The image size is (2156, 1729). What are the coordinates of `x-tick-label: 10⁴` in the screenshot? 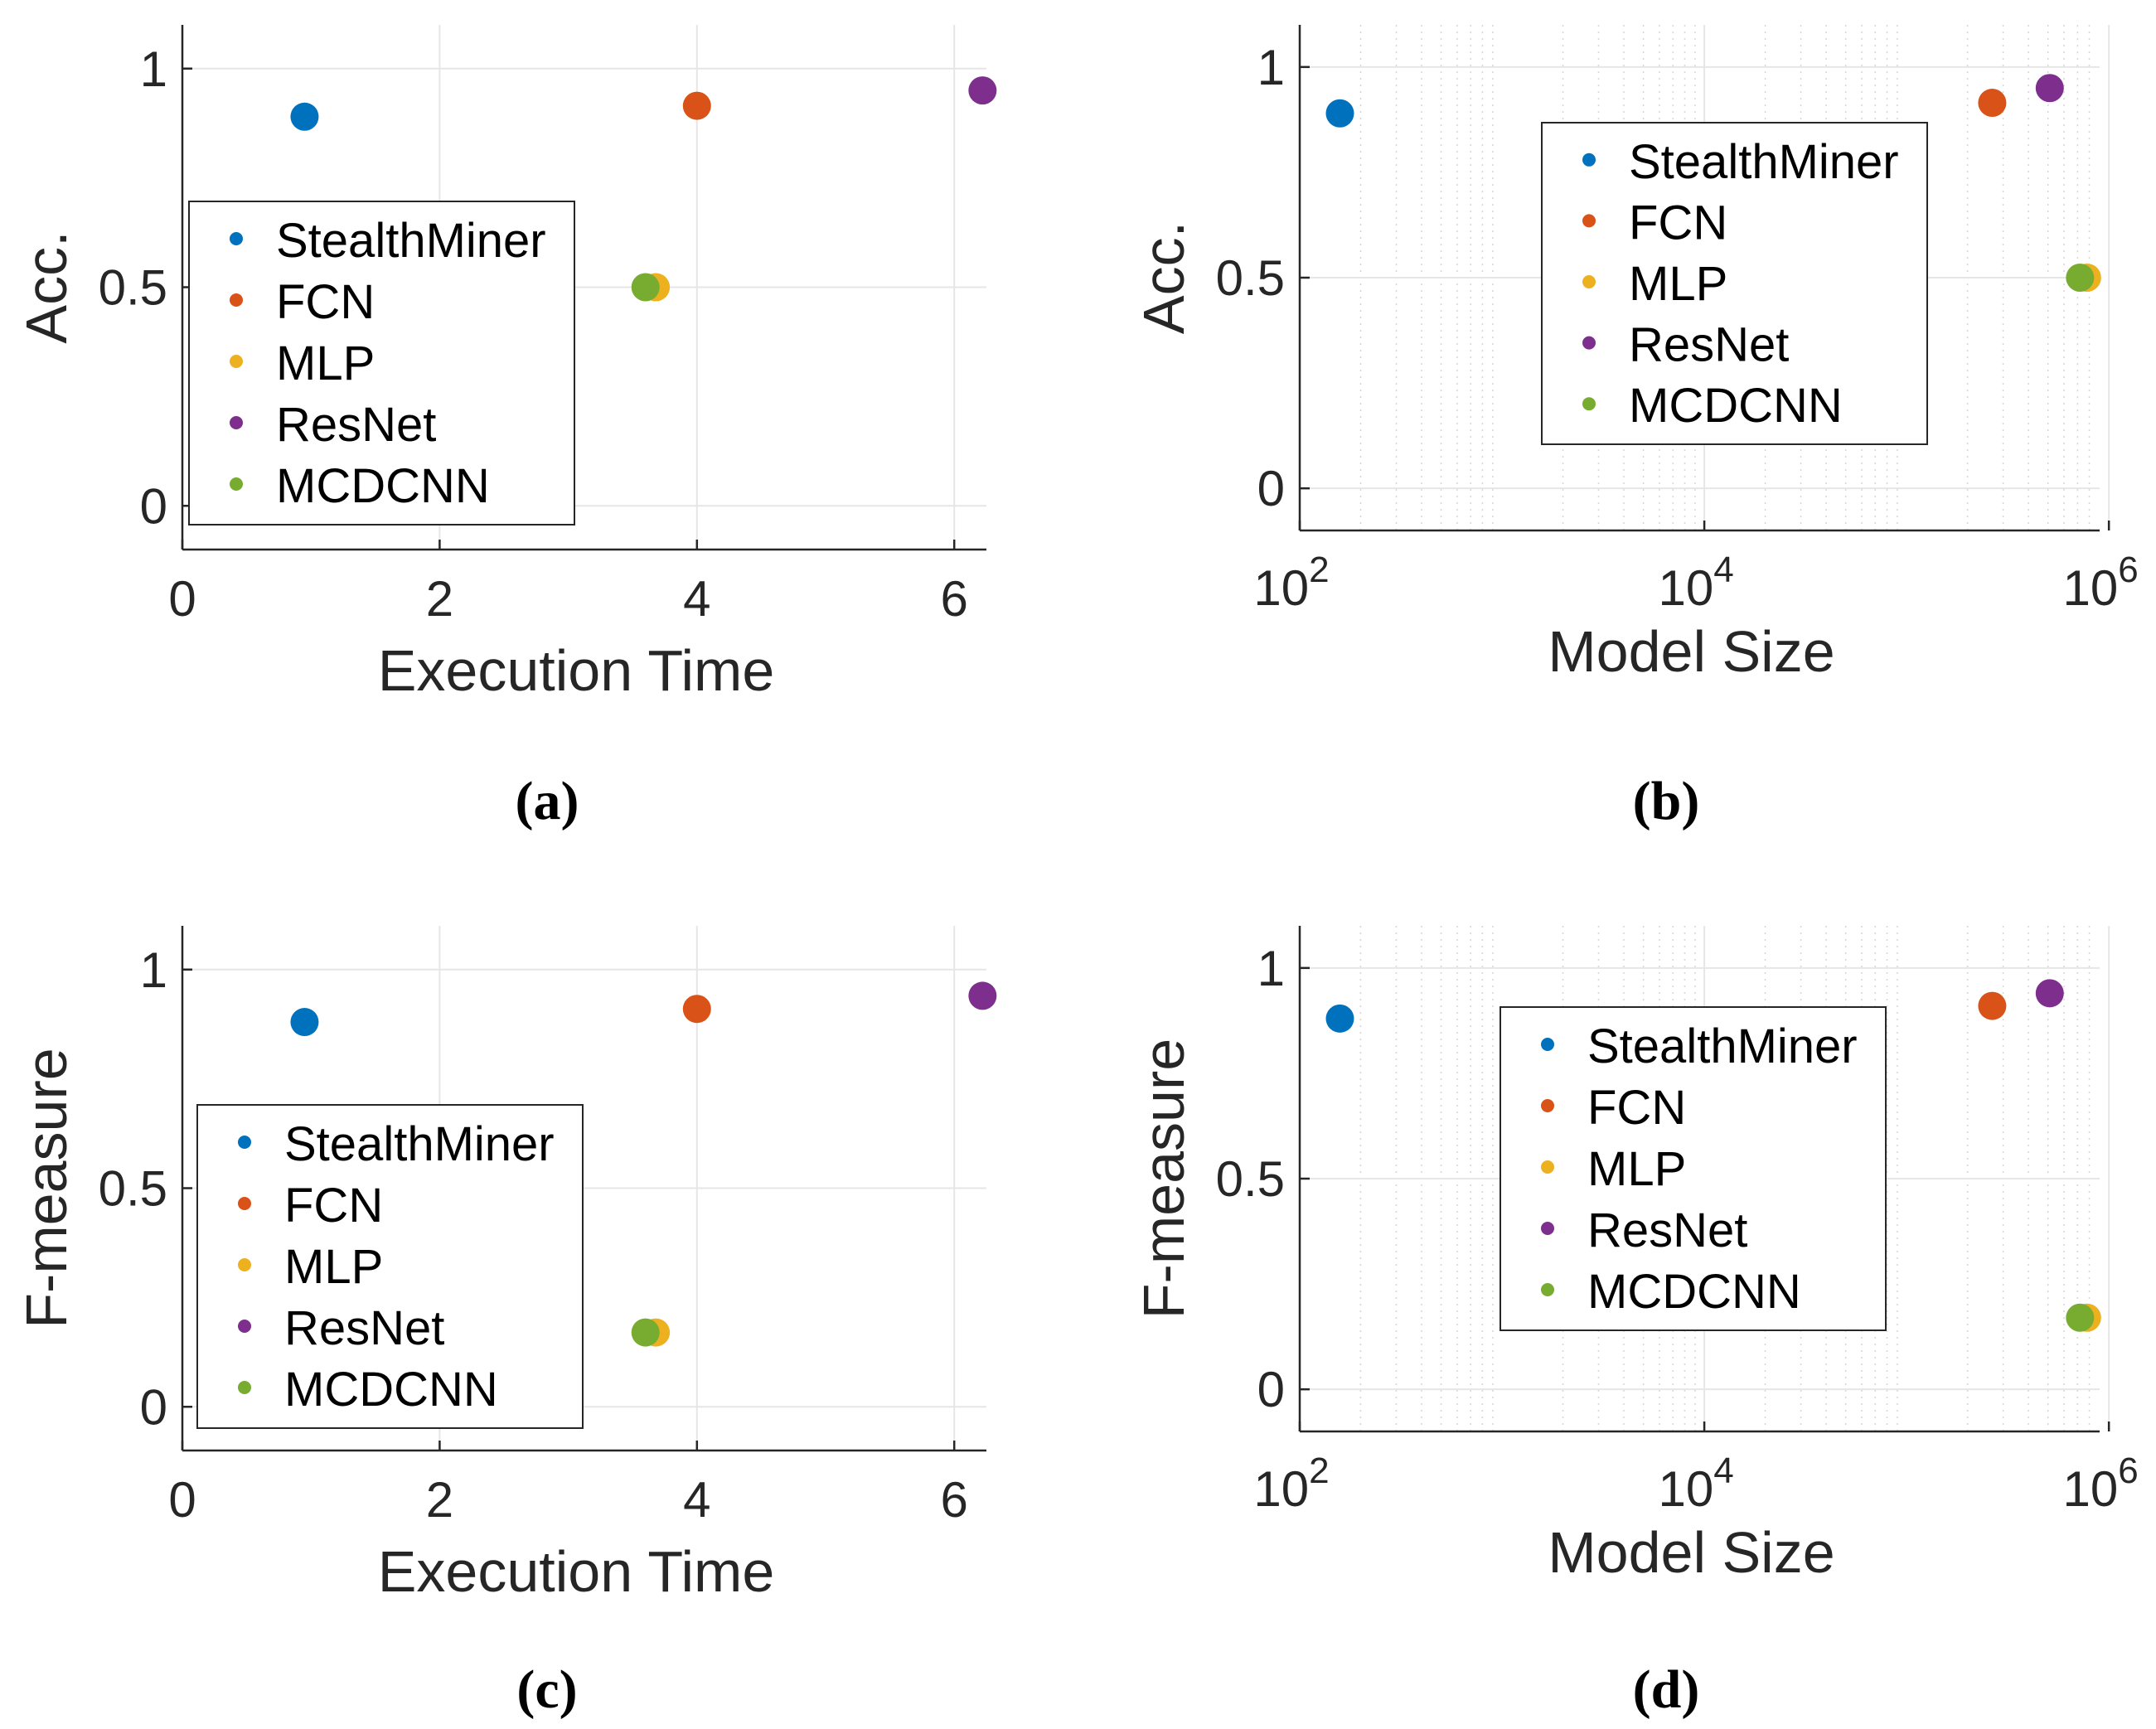 It's located at (1695, 1484).